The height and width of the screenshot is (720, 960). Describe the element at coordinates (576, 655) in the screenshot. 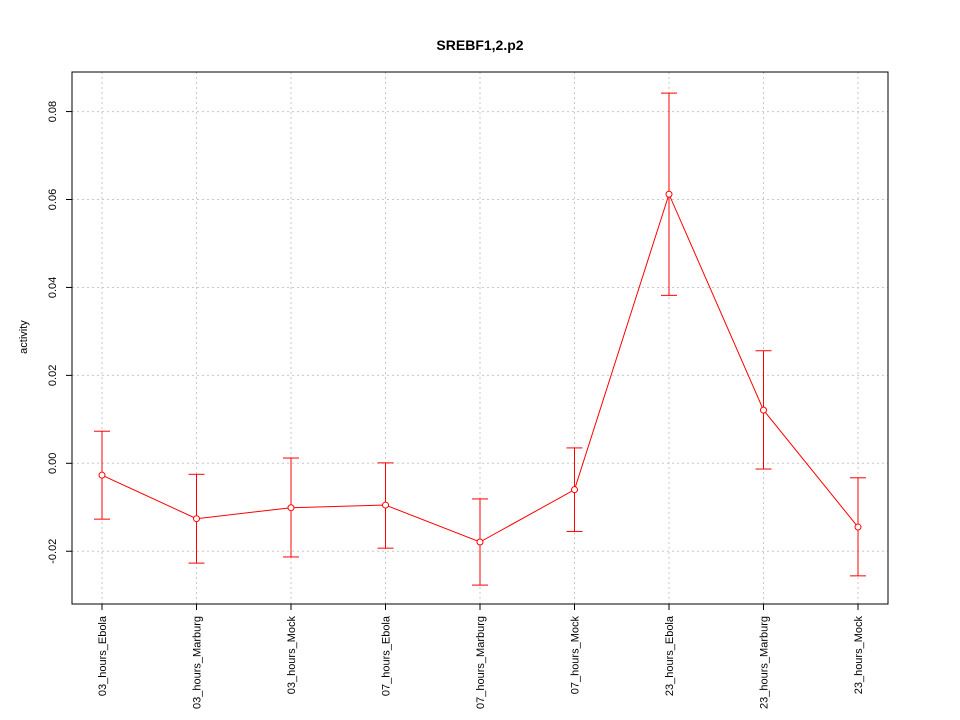

I see `x-tick-label: 07_hours_Mock` at that location.